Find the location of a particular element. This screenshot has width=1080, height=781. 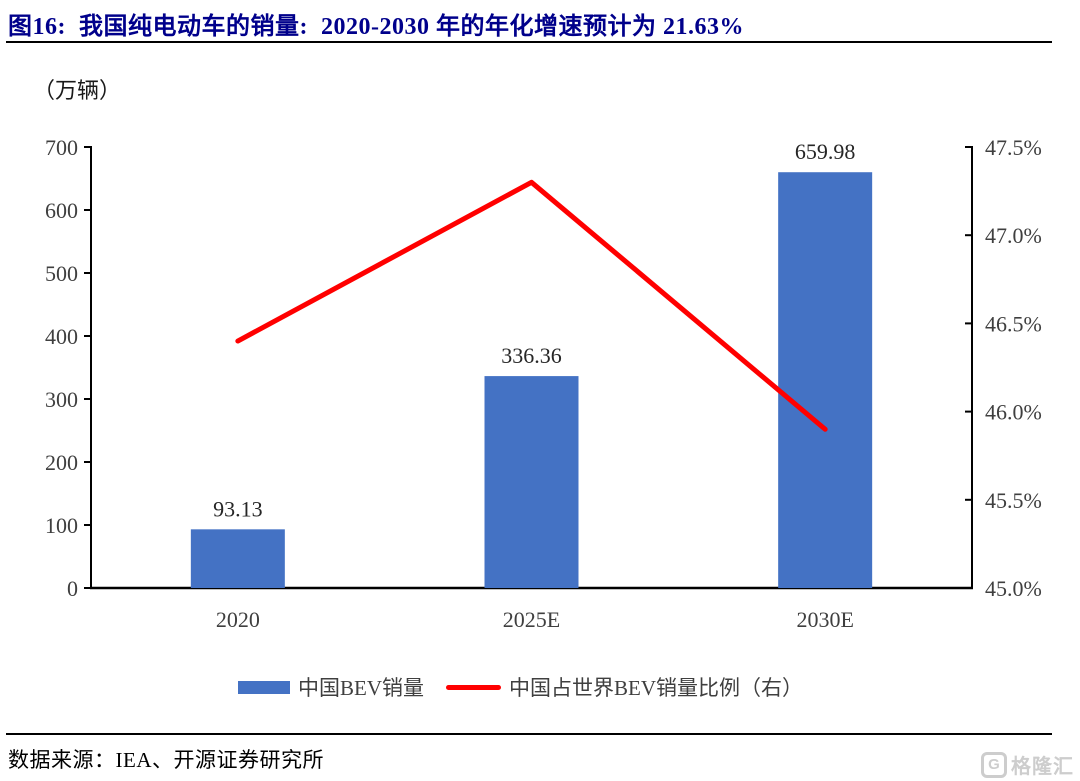

x-axis-label-2030E: 2030E is located at coordinates (824, 619).